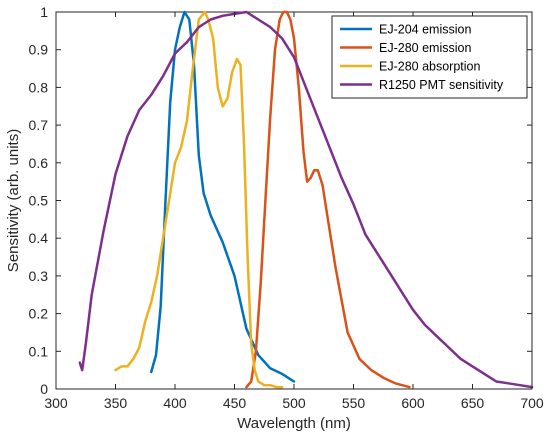 This screenshot has height=437, width=550. I want to click on x-tick-label: 550, so click(354, 403).